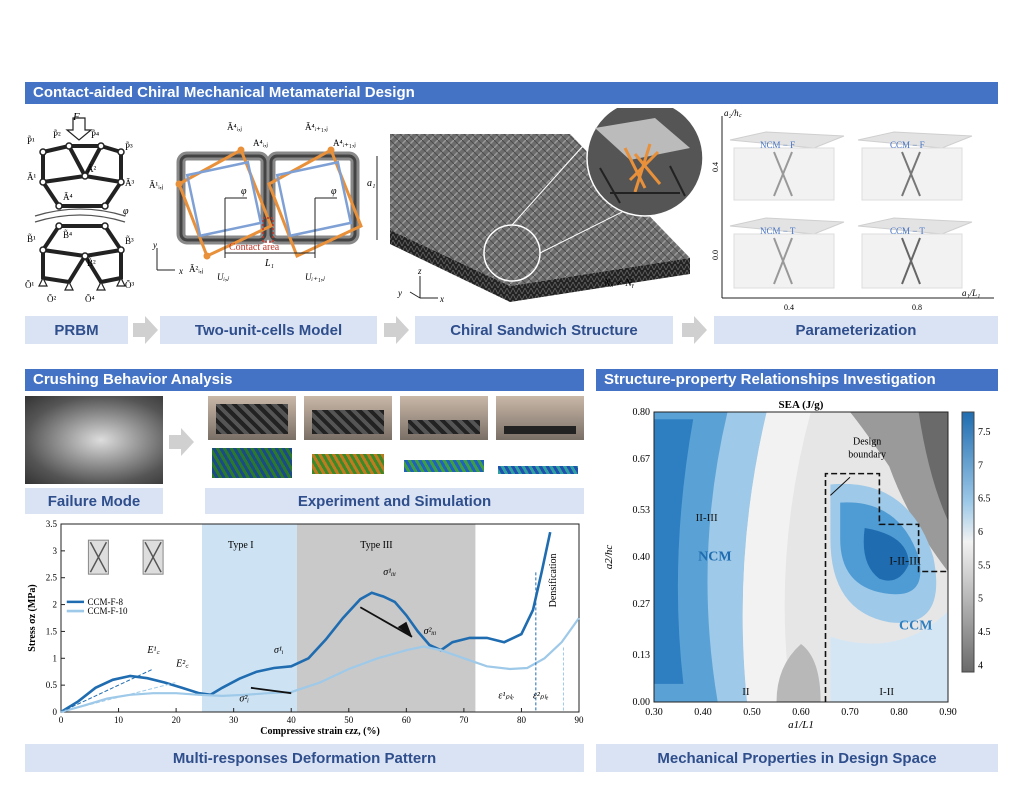 This screenshot has height=793, width=1024. Describe the element at coordinates (29, 285) in the screenshot. I see `svg-text: Õ¹` at that location.